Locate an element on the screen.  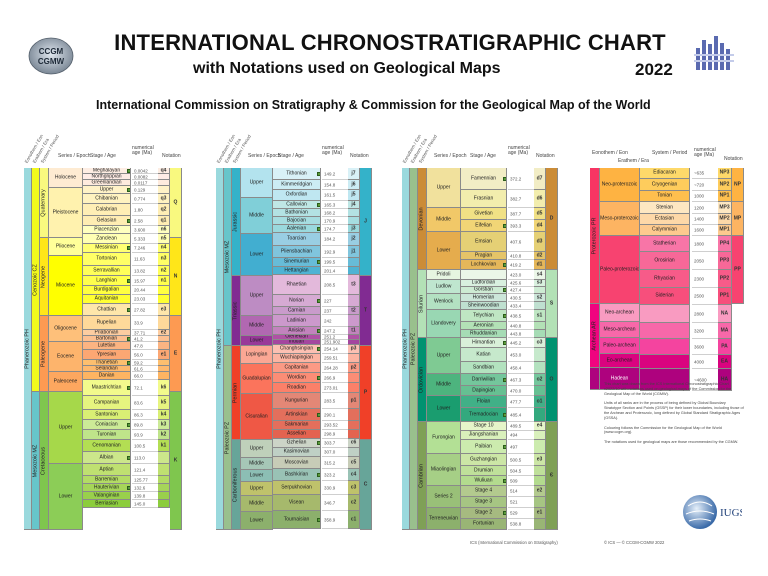
notation-cell: HA is located at coordinates (725, 380).